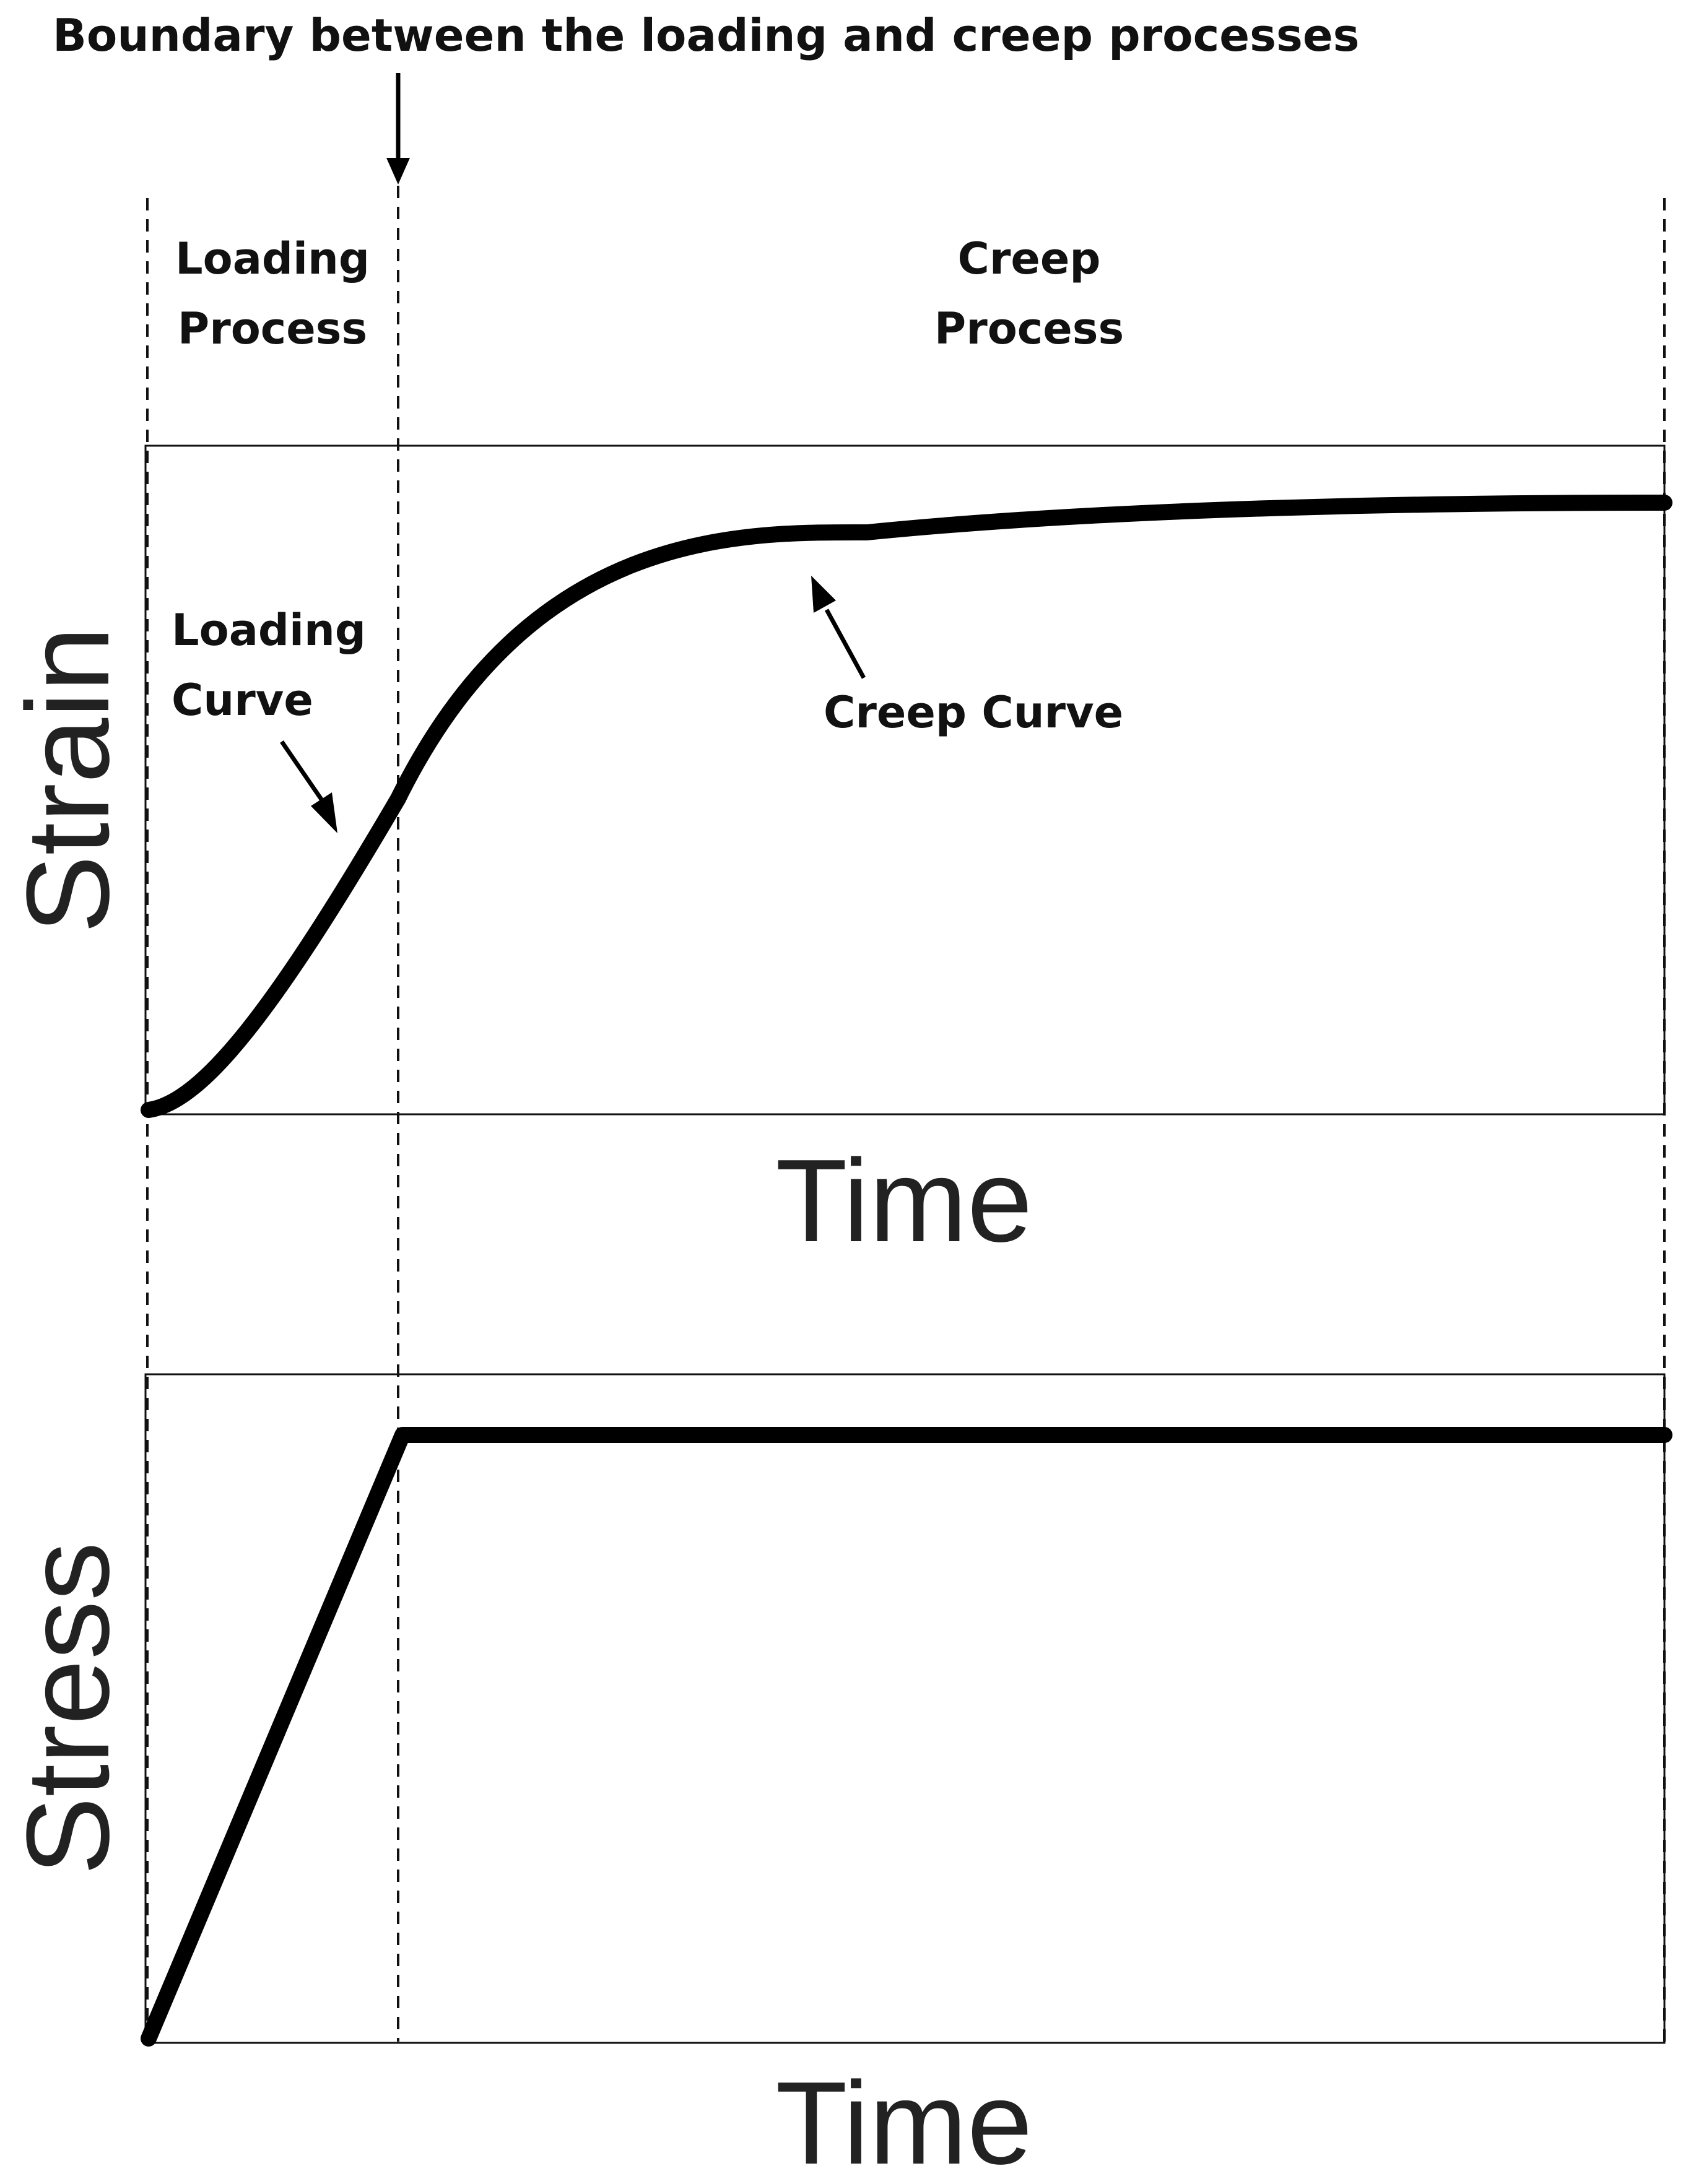 This screenshot has height=2184, width=1683. I want to click on strain-loading-curve, so click(273, 955).